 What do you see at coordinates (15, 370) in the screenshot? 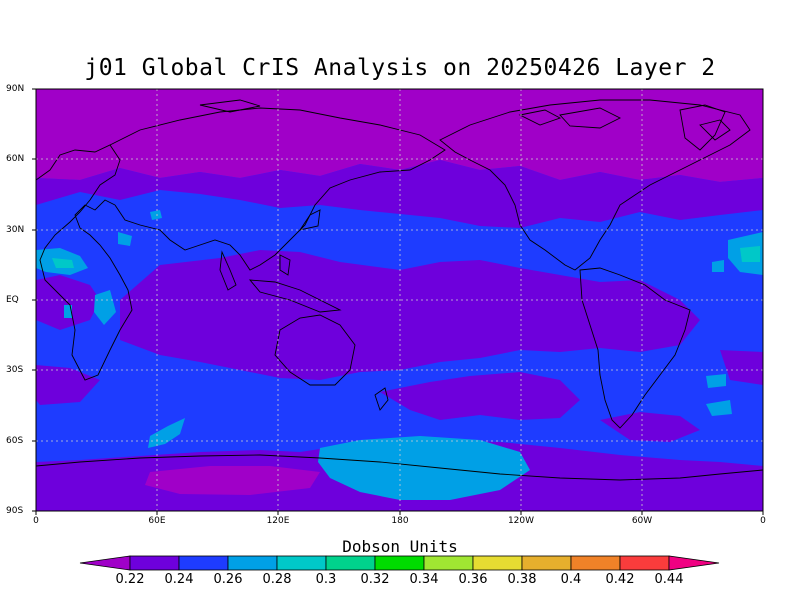
I see `lat-label-30s: 30S` at bounding box center [15, 370].